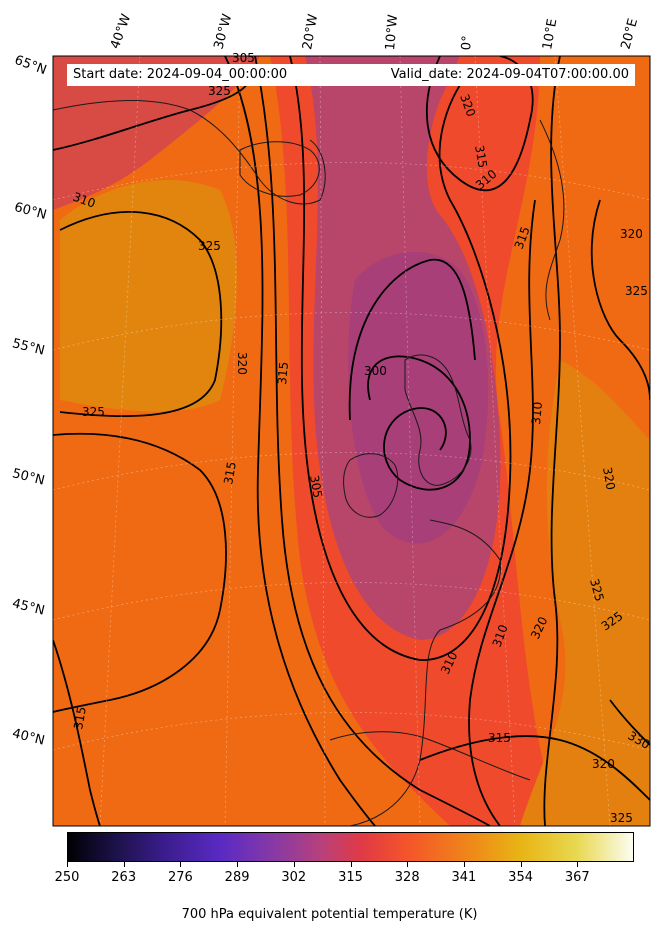 This screenshot has height=936, width=659. I want to click on colorbar-tick-label: 289, so click(237, 877).